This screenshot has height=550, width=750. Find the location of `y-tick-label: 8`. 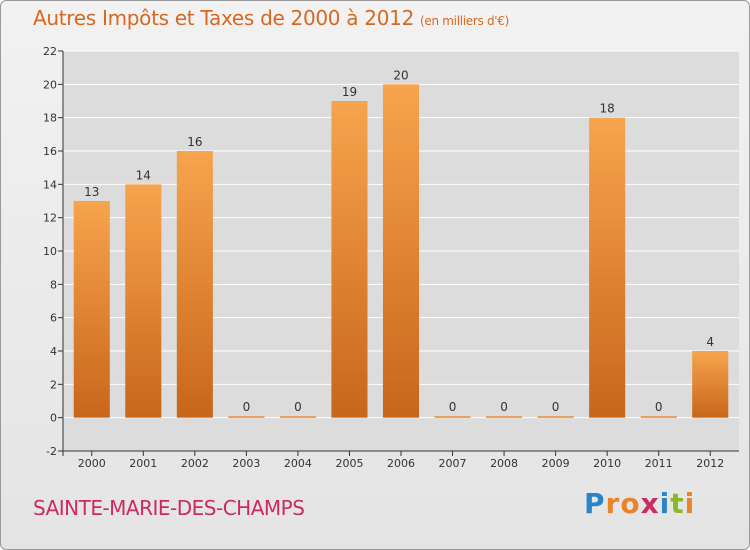

y-tick-label: 8 is located at coordinates (53, 284).